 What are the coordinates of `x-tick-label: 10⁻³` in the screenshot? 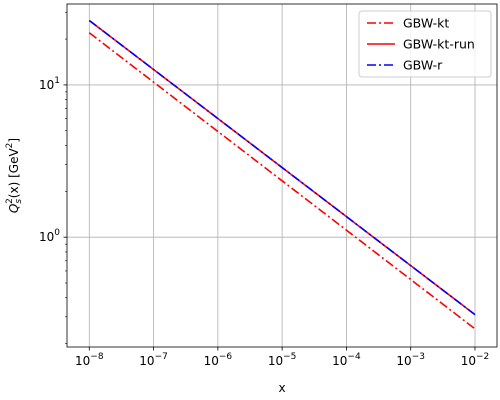 It's located at (410, 360).